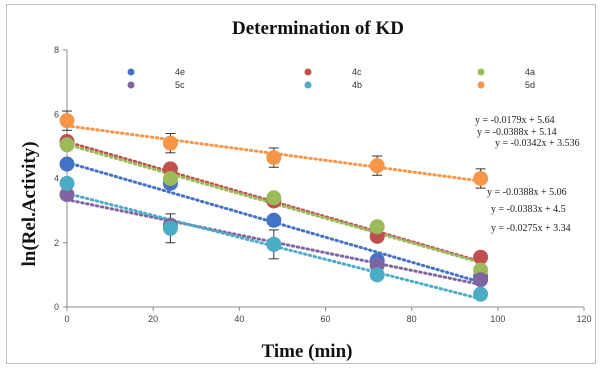  Describe the element at coordinates (56, 114) in the screenshot. I see `y-tick-label: 6` at that location.